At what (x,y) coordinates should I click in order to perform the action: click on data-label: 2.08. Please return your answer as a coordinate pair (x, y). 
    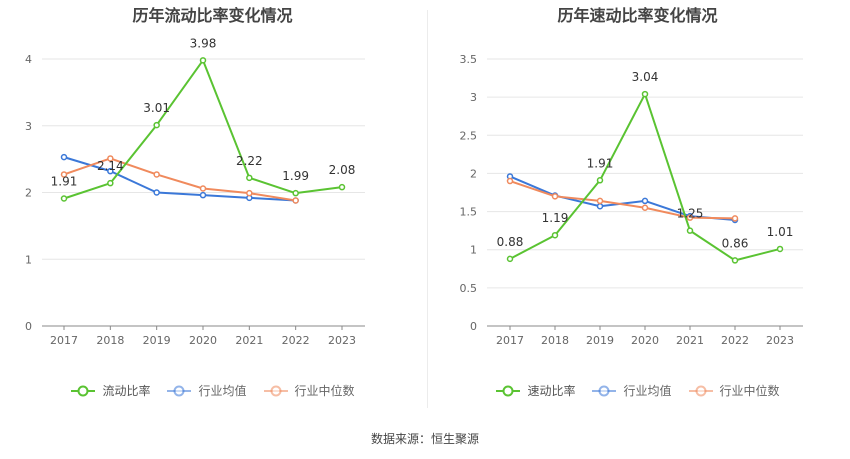
    Looking at the image, I should click on (342, 170).